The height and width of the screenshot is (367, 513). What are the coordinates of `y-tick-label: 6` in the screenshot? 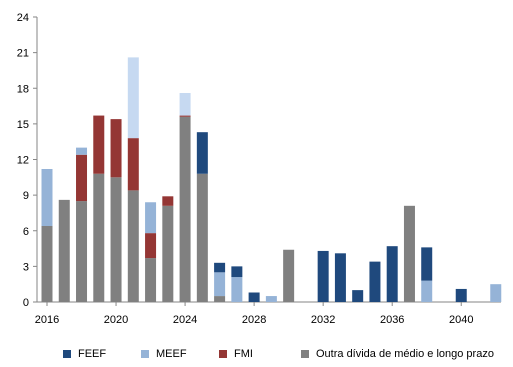 It's located at (26, 232).